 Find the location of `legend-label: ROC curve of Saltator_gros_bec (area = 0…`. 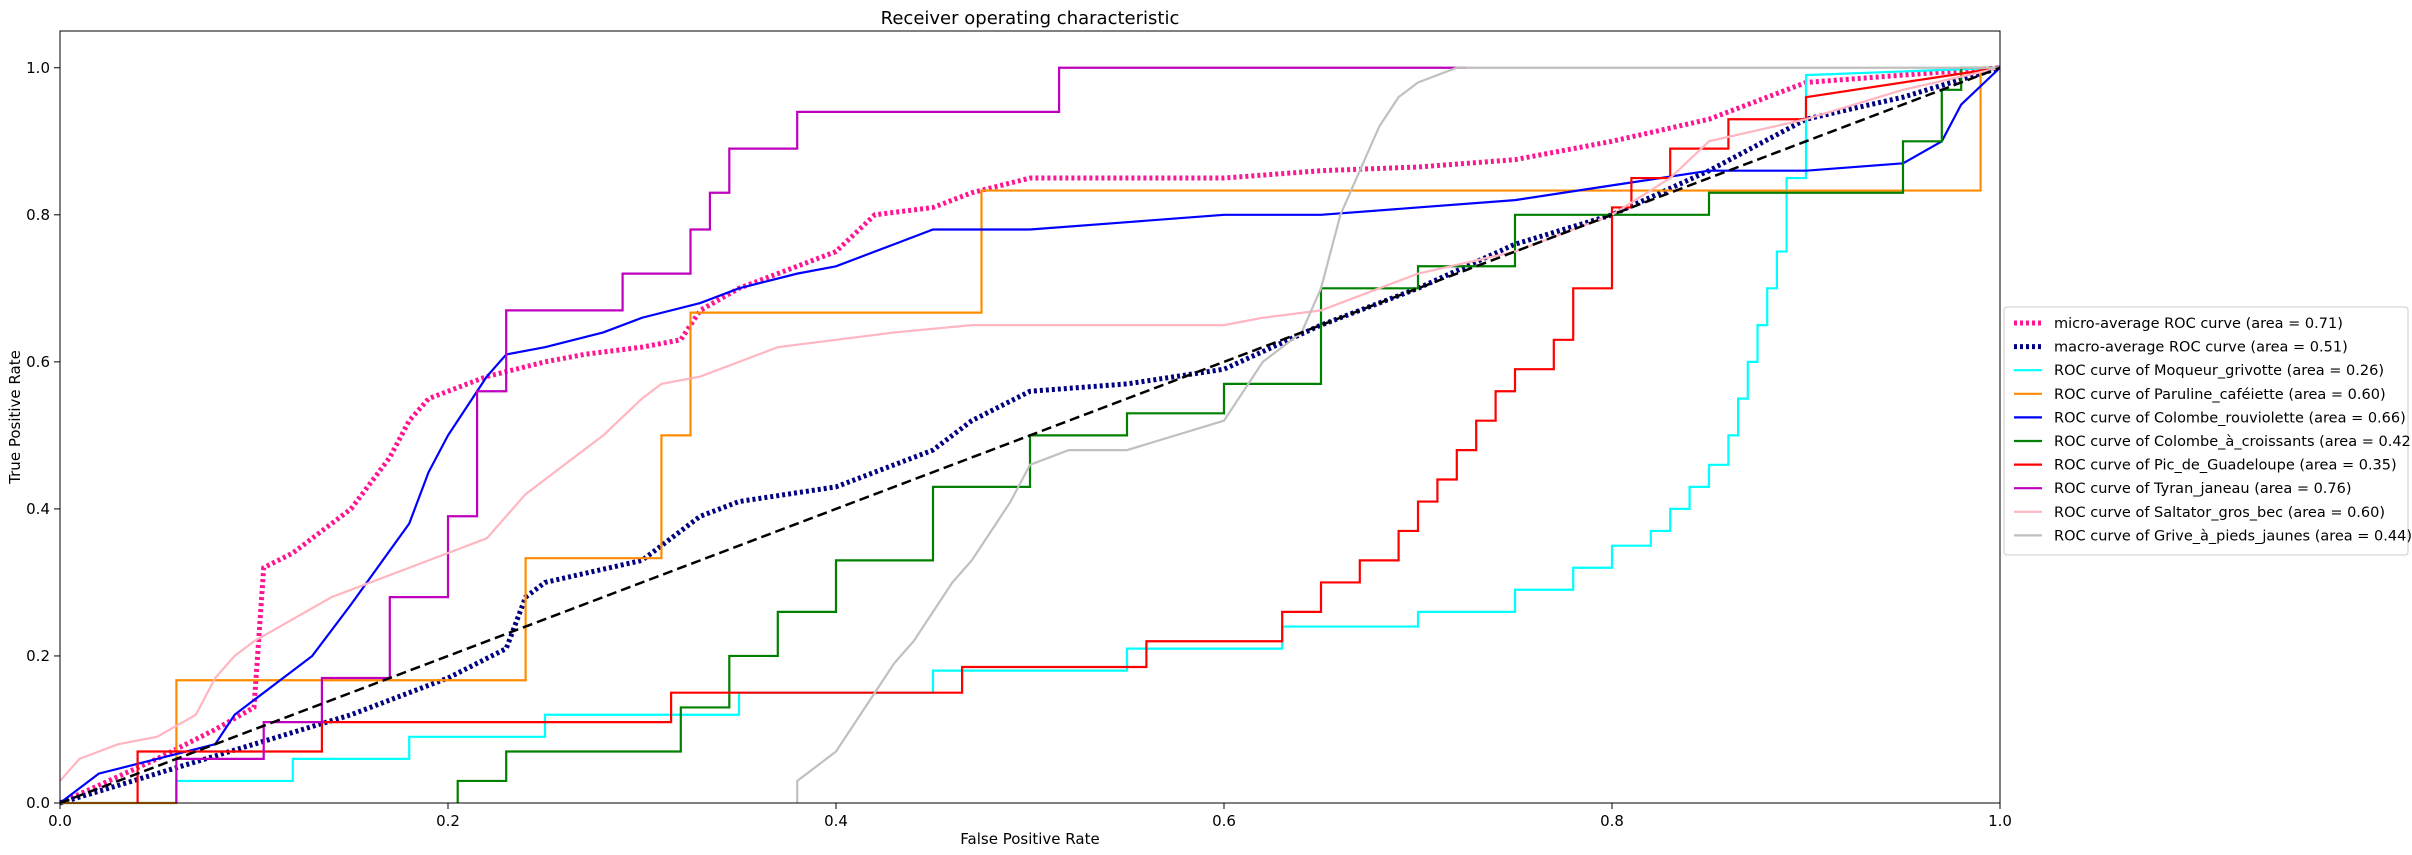

legend-label: ROC curve of Saltator_gros_bec (area = 0… is located at coordinates (2219, 513).